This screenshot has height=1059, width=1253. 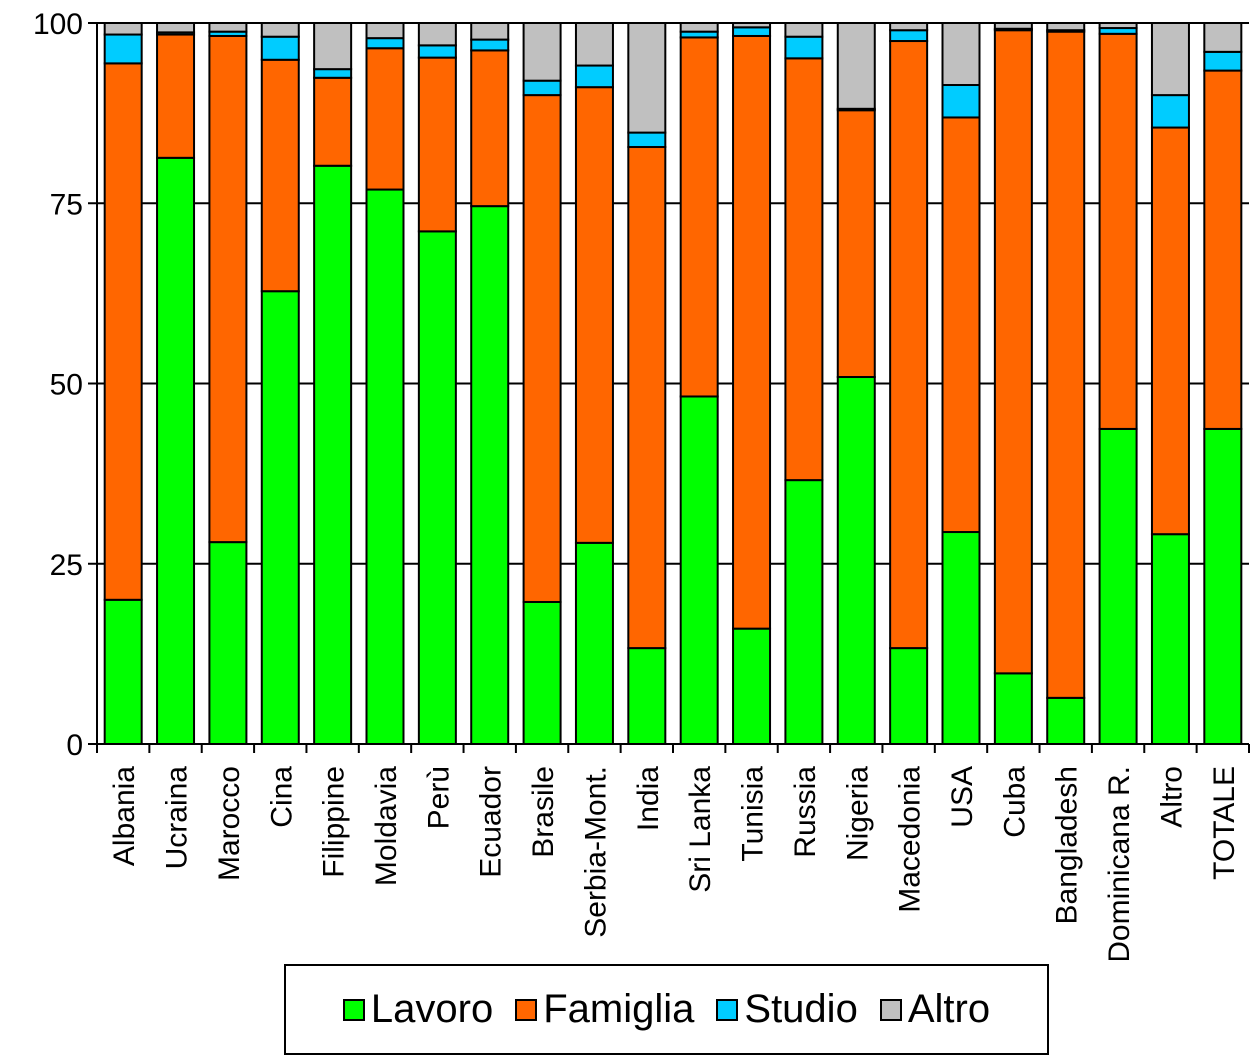 I want to click on legend-item-altro: Altro, so click(x=935, y=1009).